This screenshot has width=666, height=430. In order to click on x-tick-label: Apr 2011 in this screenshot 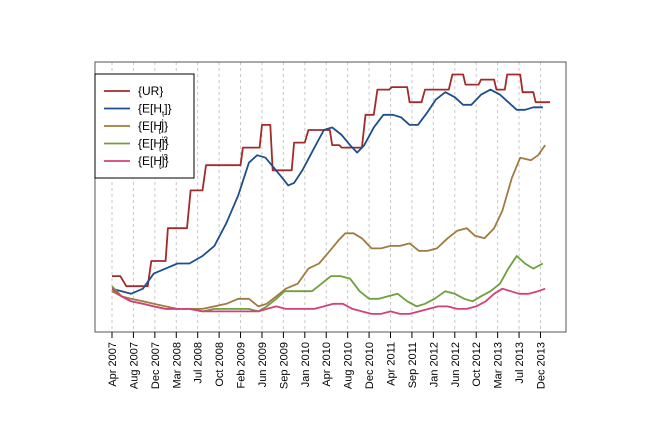, I will do `click(392, 364)`.